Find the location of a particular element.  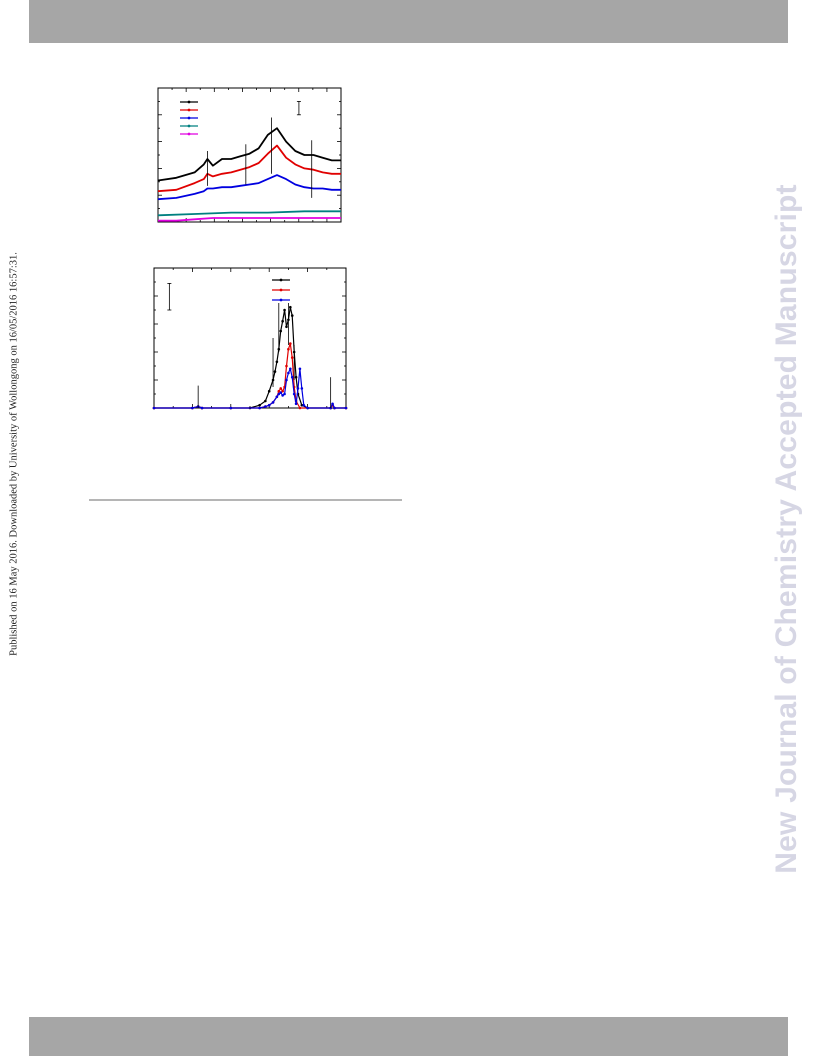

figure-chart-a is located at coordinates (249, 155).